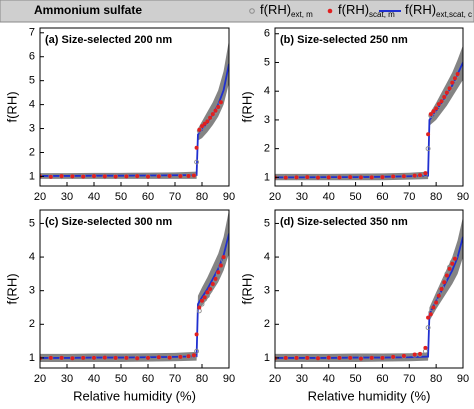 The width and height of the screenshot is (474, 409). What do you see at coordinates (32, 291) in the screenshot?
I see `y-tick-label: 3` at bounding box center [32, 291].